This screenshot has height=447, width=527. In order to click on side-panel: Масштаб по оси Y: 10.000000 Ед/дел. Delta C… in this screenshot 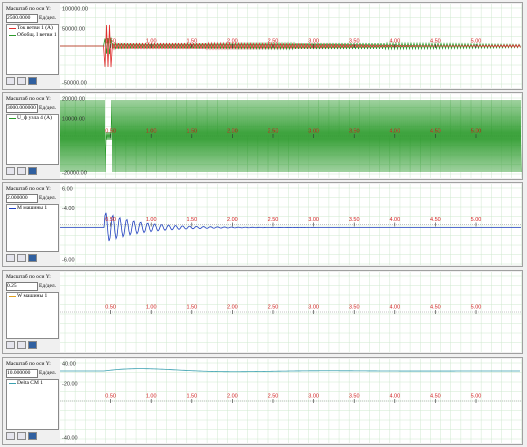, I will do `click(32, 401)`.